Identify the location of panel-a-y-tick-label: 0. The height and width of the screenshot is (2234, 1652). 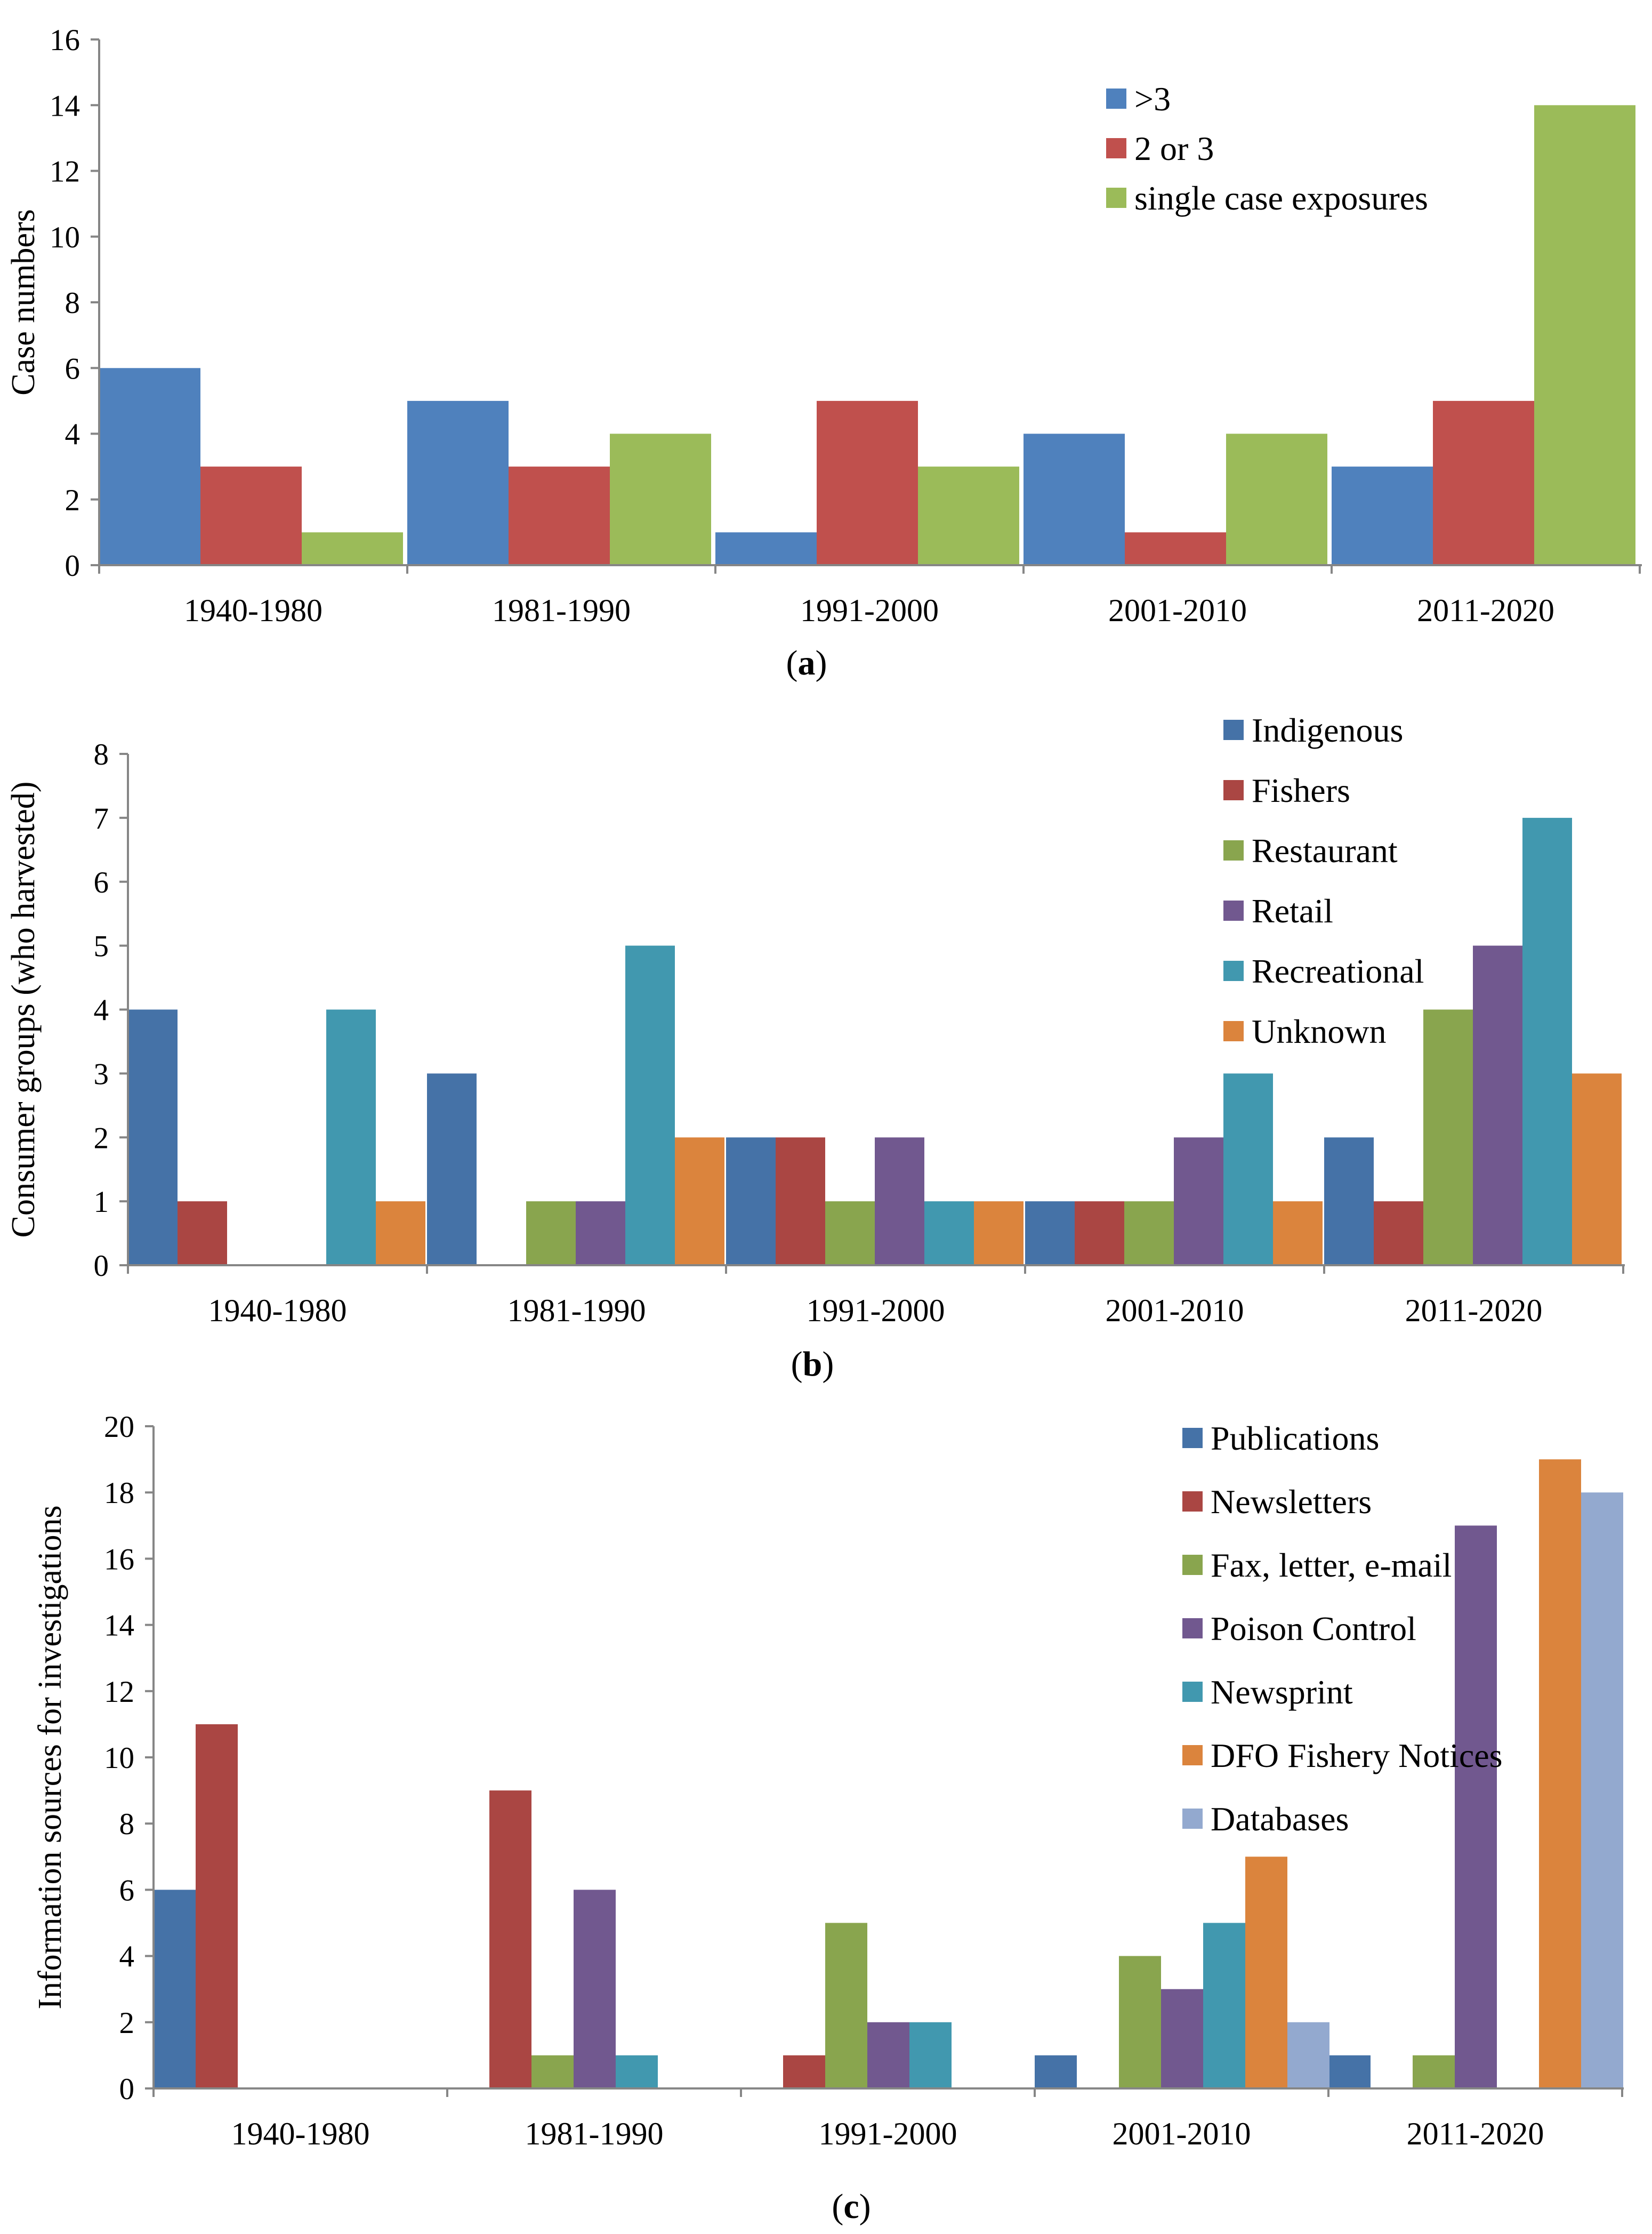
(72, 566).